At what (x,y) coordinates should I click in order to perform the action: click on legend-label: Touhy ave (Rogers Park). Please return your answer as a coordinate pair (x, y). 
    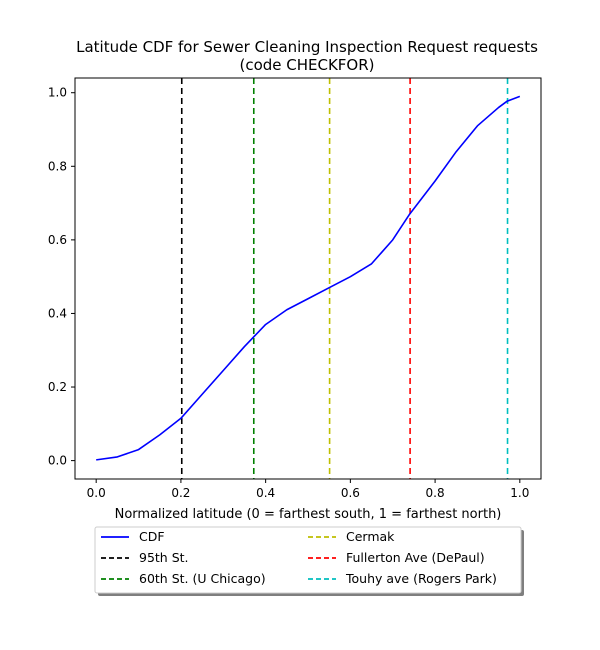
    Looking at the image, I should click on (421, 578).